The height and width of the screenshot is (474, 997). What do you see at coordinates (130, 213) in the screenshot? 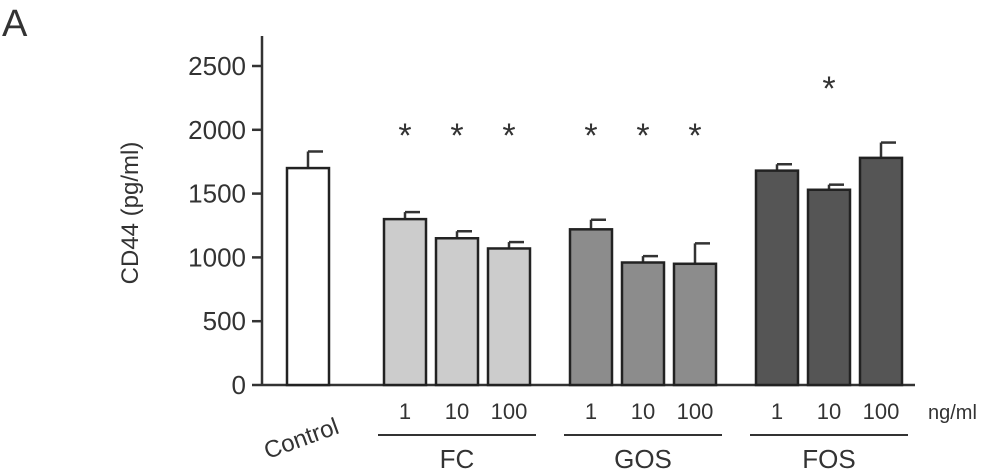
I see `y-axis-label: CD44 (pg/ml)` at bounding box center [130, 213].